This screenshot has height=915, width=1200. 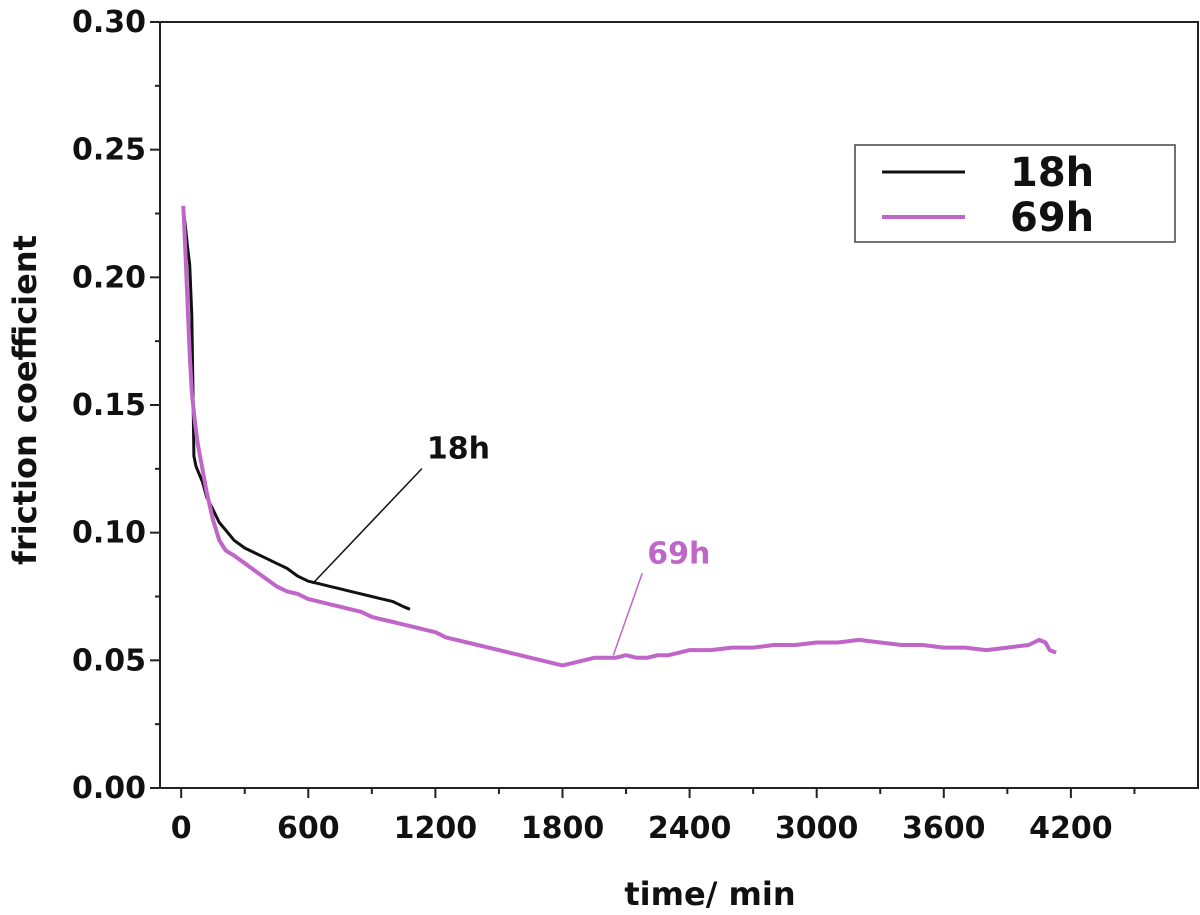 I want to click on x-tick-label: 4200, so click(x=1071, y=828).